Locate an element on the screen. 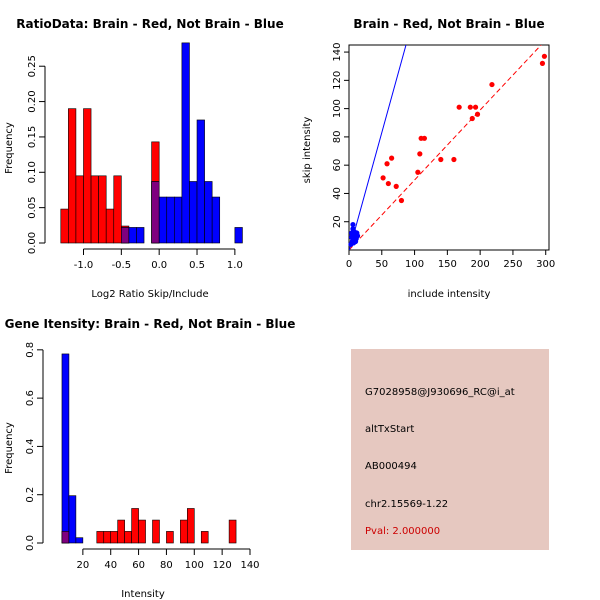  ratio-y-tick-label: 0.00 is located at coordinates (32, 243).